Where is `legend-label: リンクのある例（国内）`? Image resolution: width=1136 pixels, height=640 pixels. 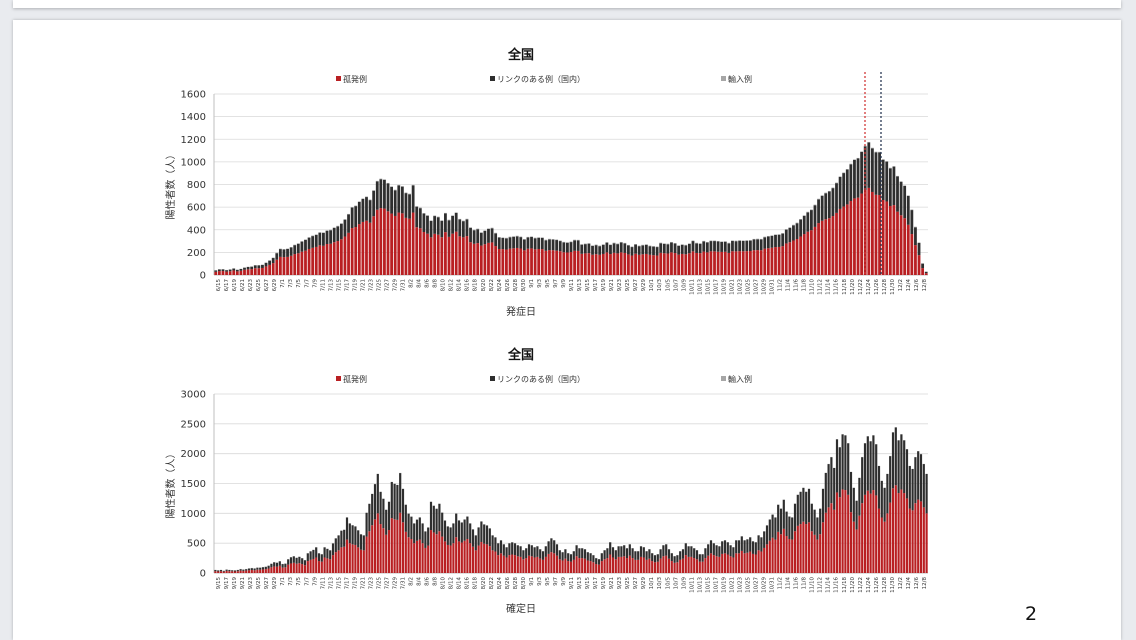
legend-label: リンクのある例（国内） is located at coordinates (541, 79).